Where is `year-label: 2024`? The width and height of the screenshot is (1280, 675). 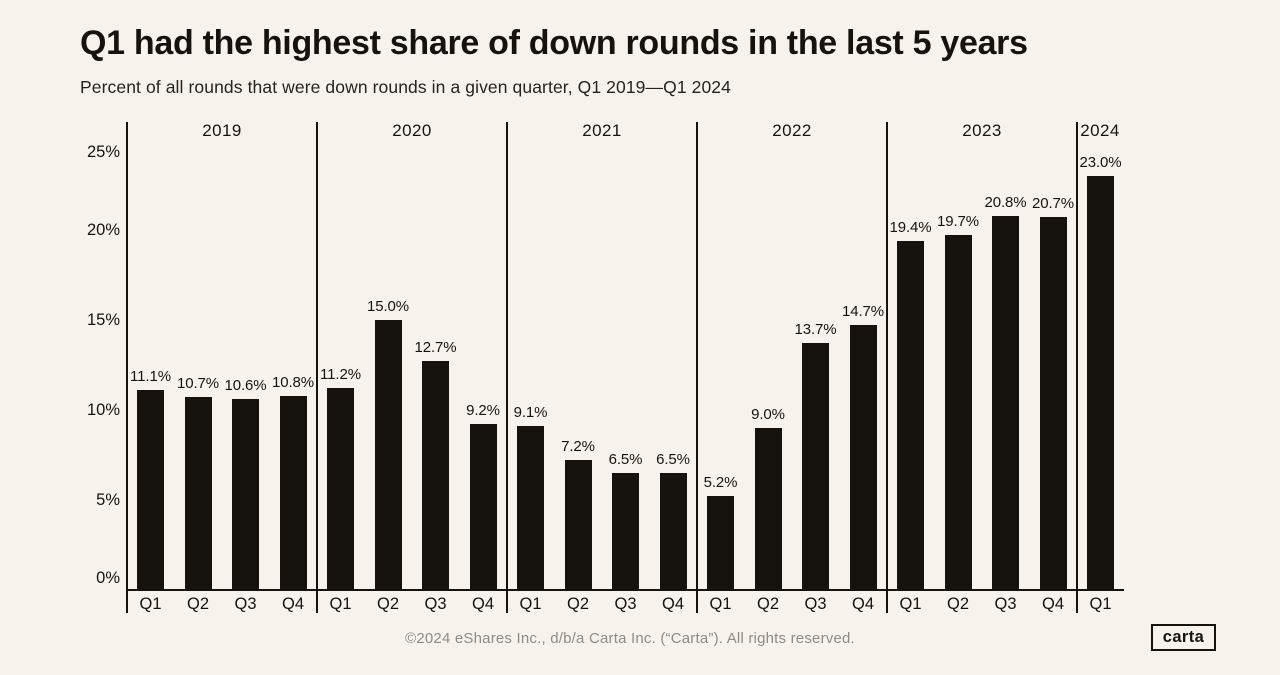
year-label: 2024 is located at coordinates (1100, 130).